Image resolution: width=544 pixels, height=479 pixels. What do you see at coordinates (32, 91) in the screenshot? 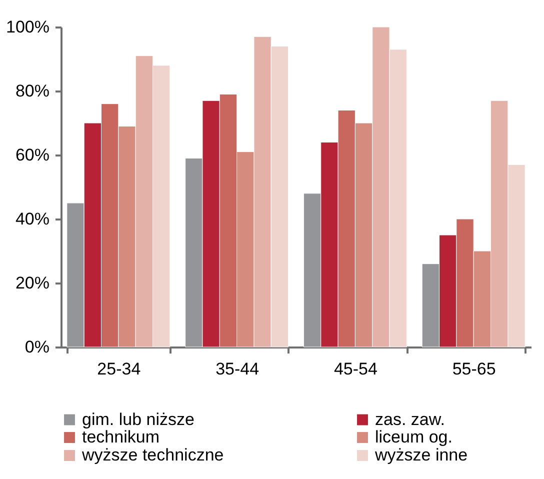
I see `y-tick-label: 80%` at bounding box center [32, 91].